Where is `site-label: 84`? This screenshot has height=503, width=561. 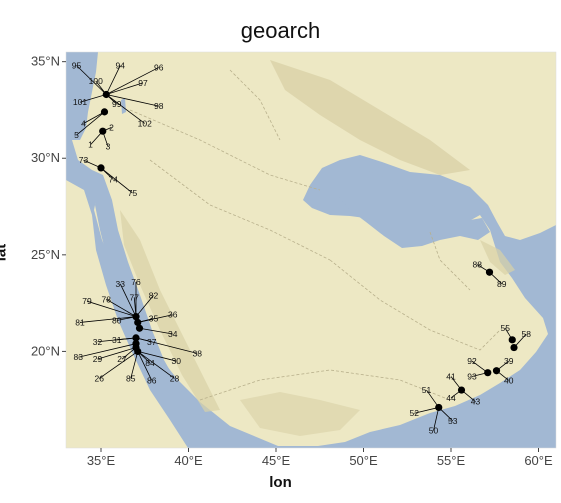
site-label: 84 is located at coordinates (150, 363).